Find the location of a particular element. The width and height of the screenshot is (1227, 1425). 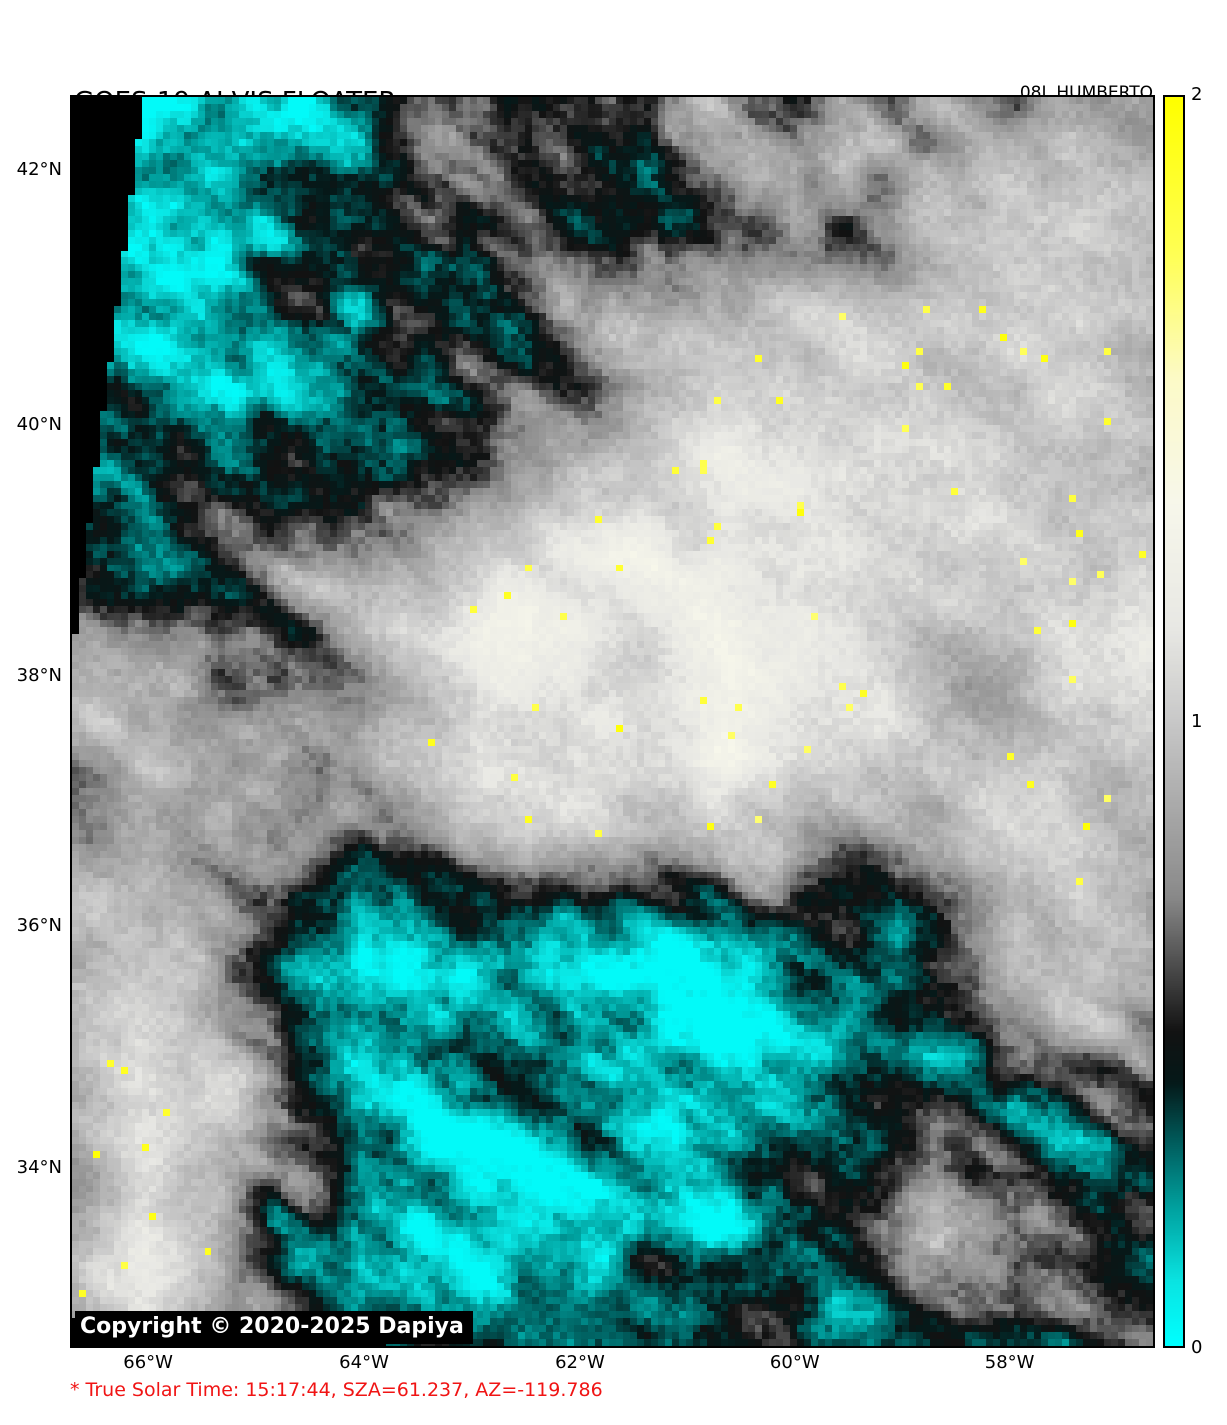

lon-tick-label: 60°W is located at coordinates (794, 1362).